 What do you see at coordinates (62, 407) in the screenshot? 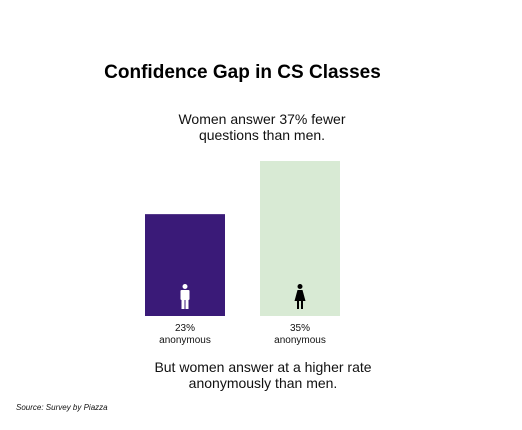
I see `chart-source: Source: Survey by Piazza` at bounding box center [62, 407].